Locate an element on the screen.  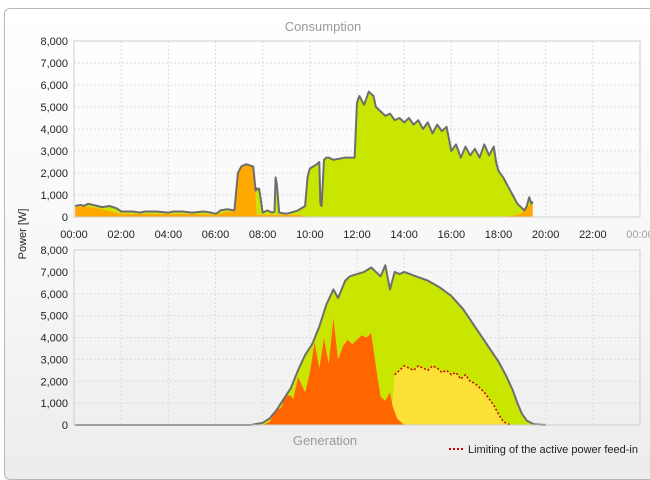
p1-y-tick-label: 4,000 is located at coordinates (54, 130).